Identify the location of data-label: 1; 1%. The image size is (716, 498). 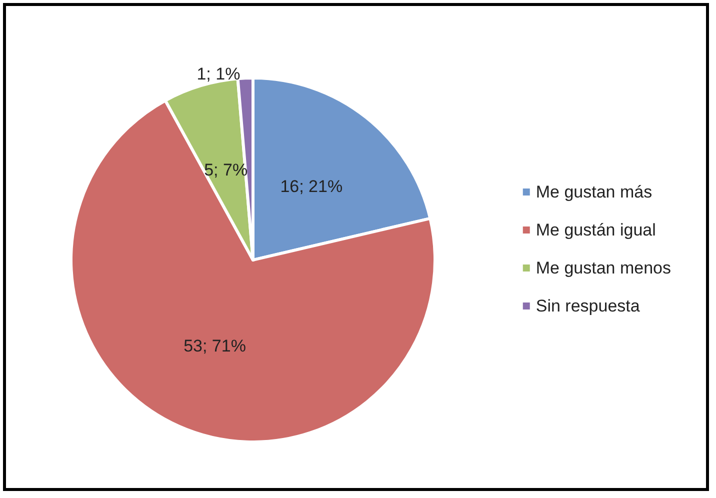
(218, 74).